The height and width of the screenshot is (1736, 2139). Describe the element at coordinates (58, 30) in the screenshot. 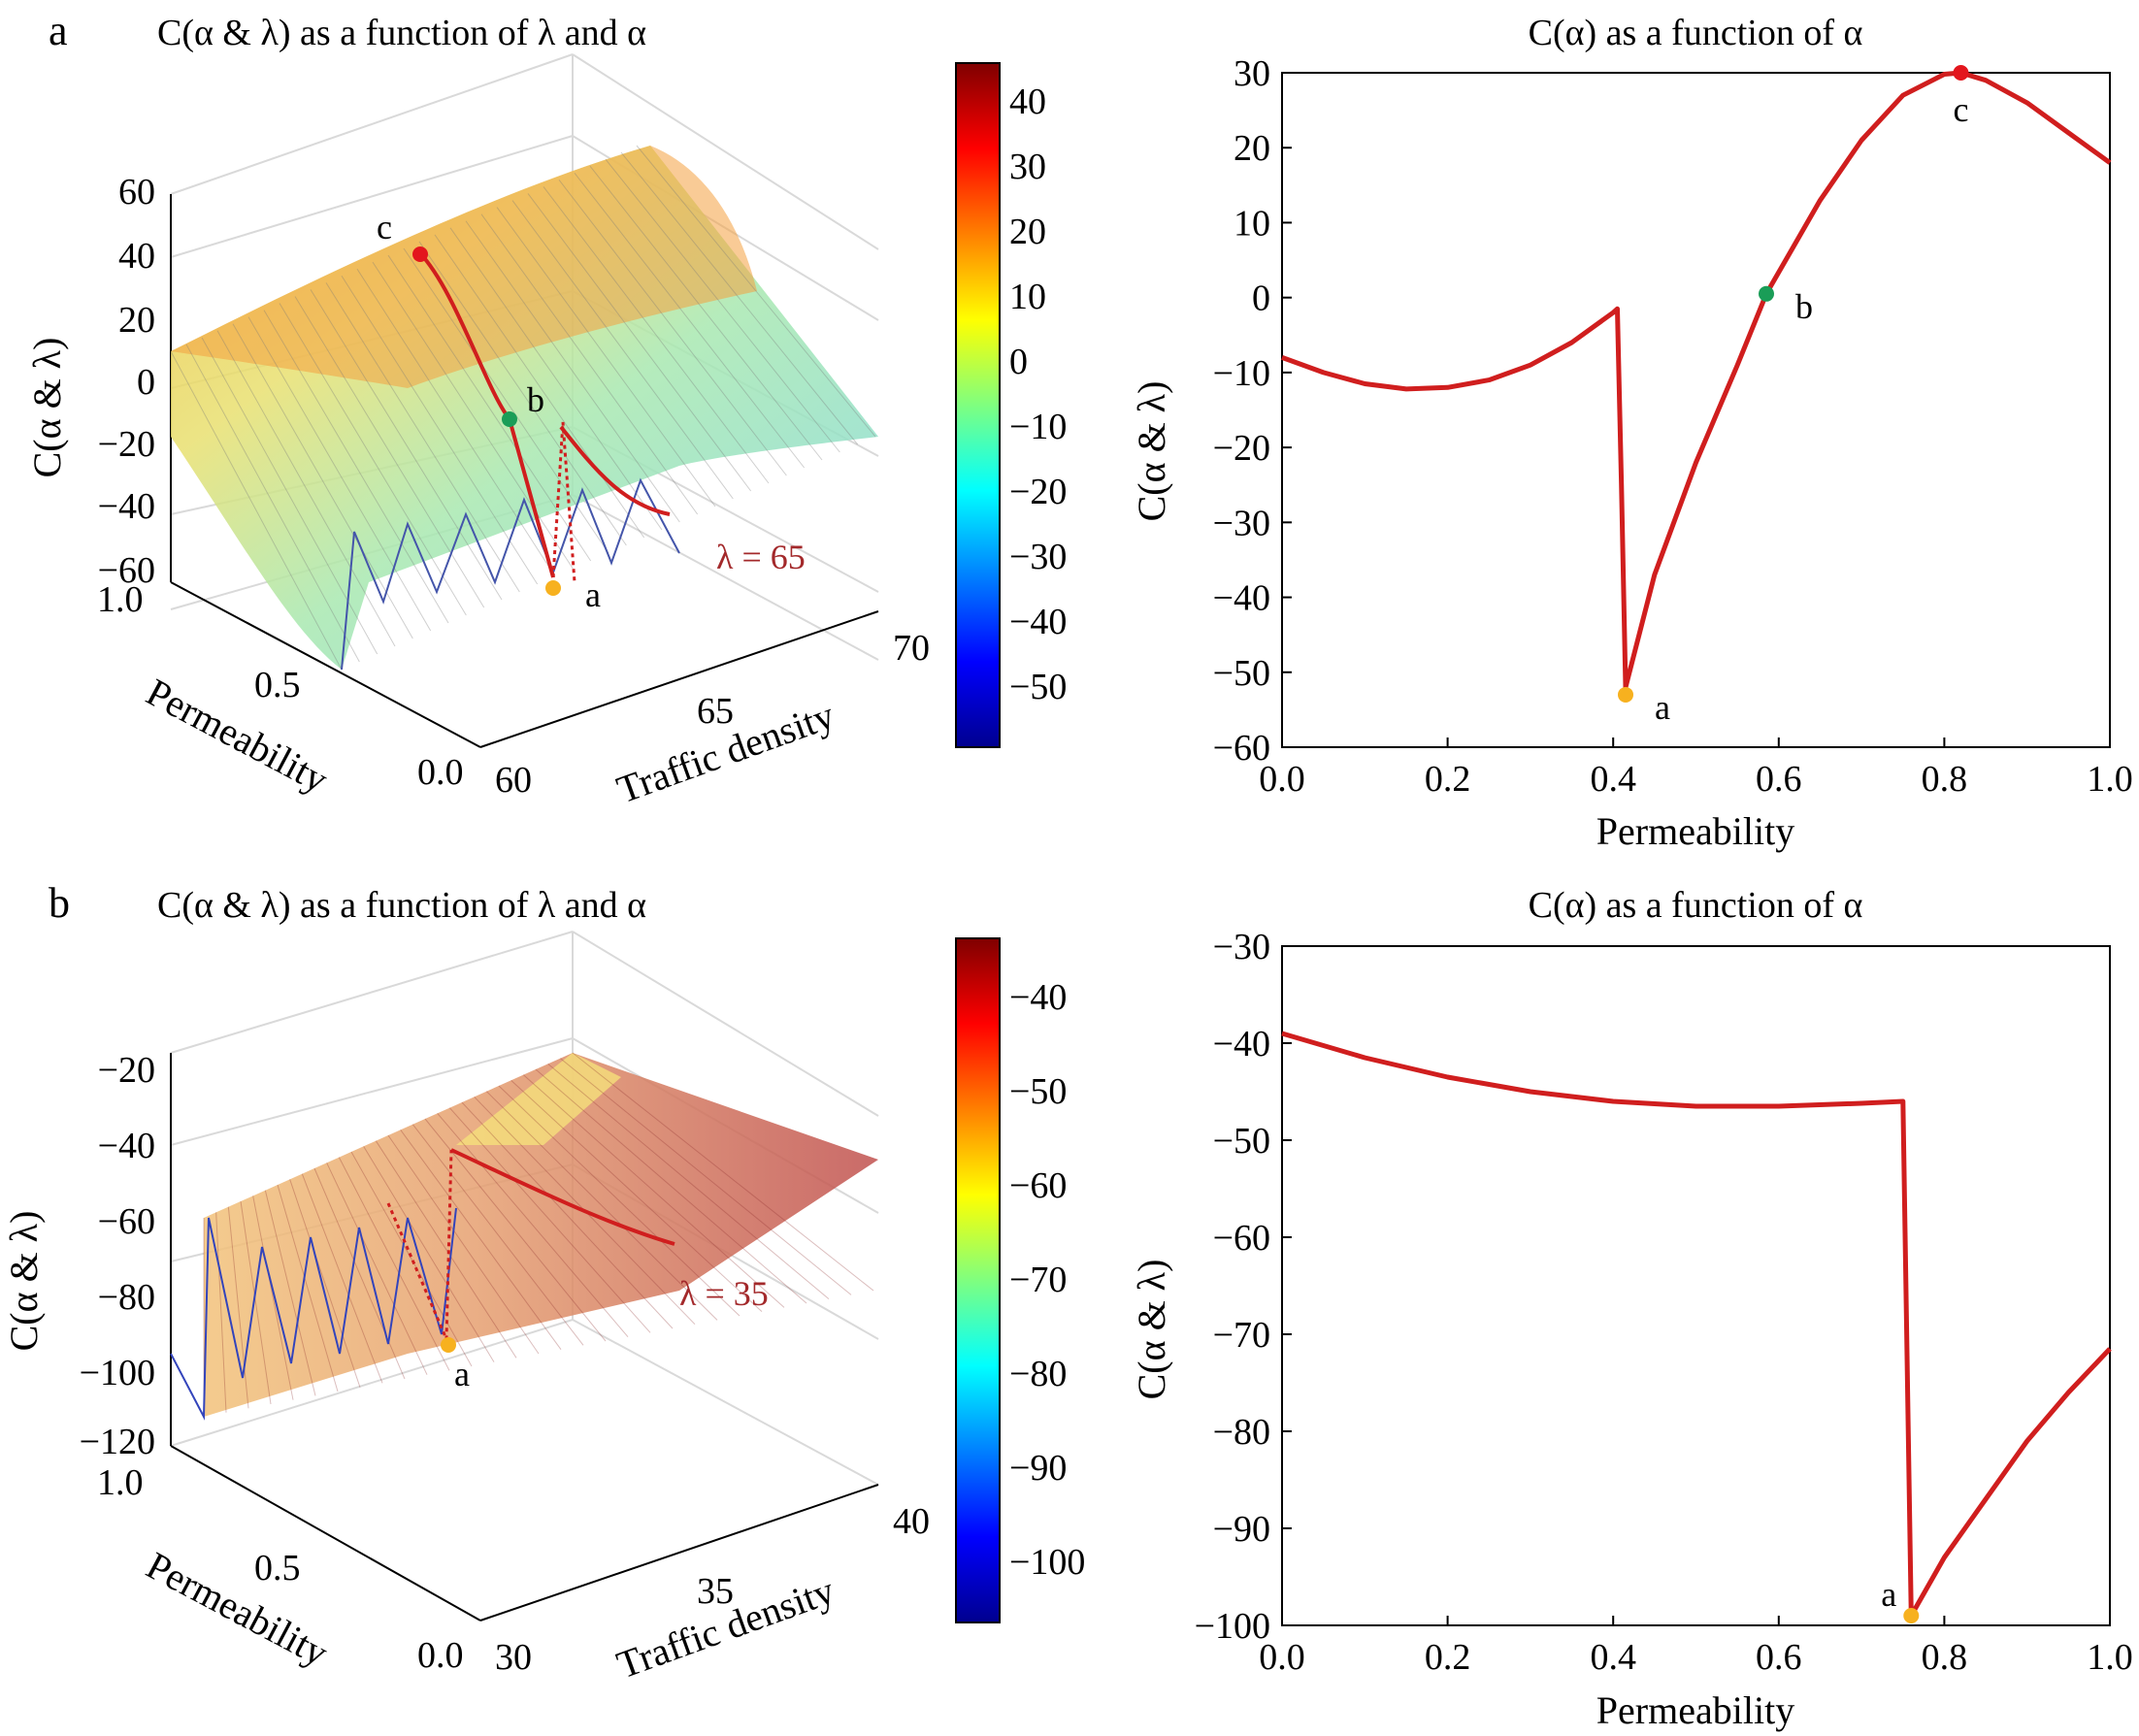

I see `panel-a-label: a` at that location.